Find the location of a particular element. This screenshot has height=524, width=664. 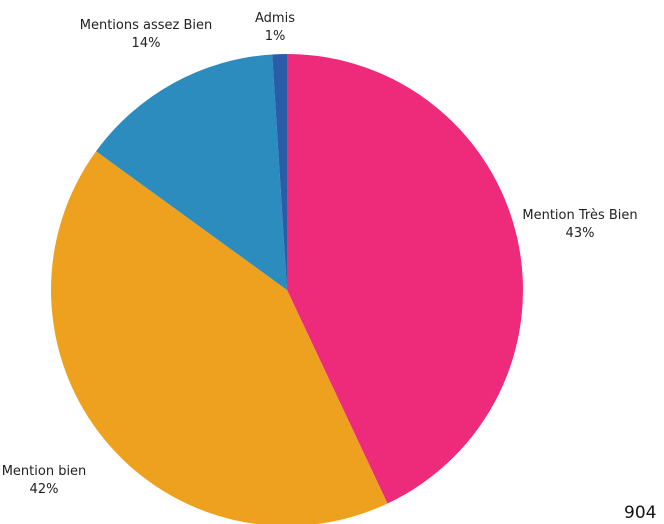

slice-label: Mentions assez Bien is located at coordinates (146, 25).